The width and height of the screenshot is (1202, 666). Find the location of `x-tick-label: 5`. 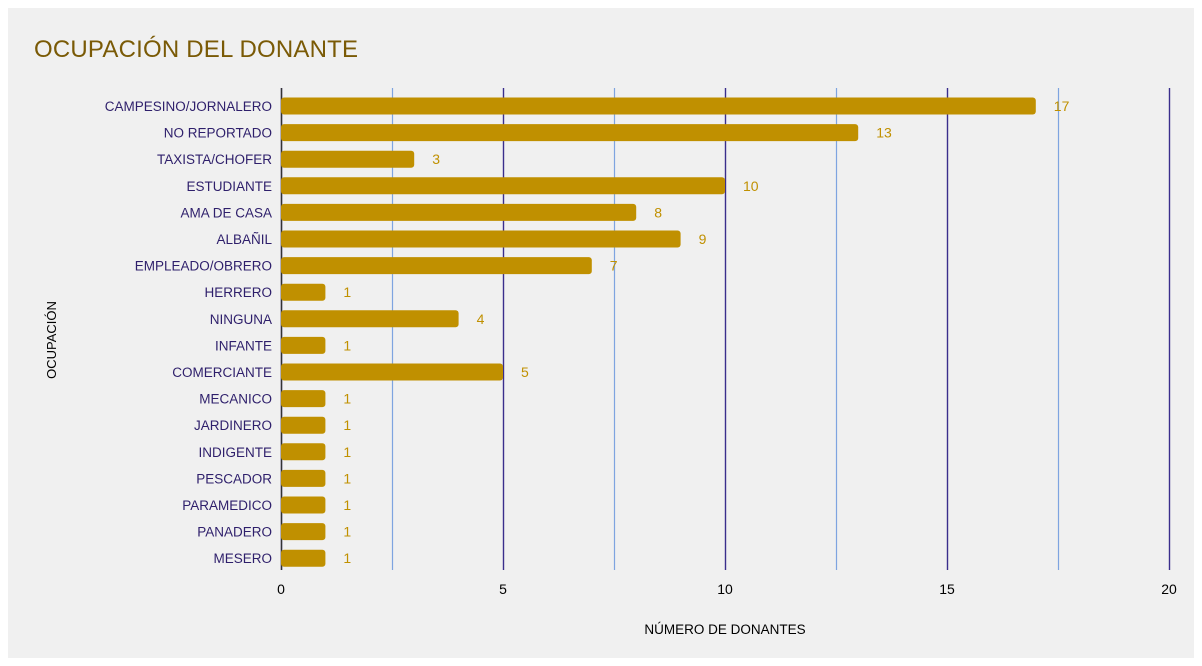

x-tick-label: 5 is located at coordinates (503, 589).